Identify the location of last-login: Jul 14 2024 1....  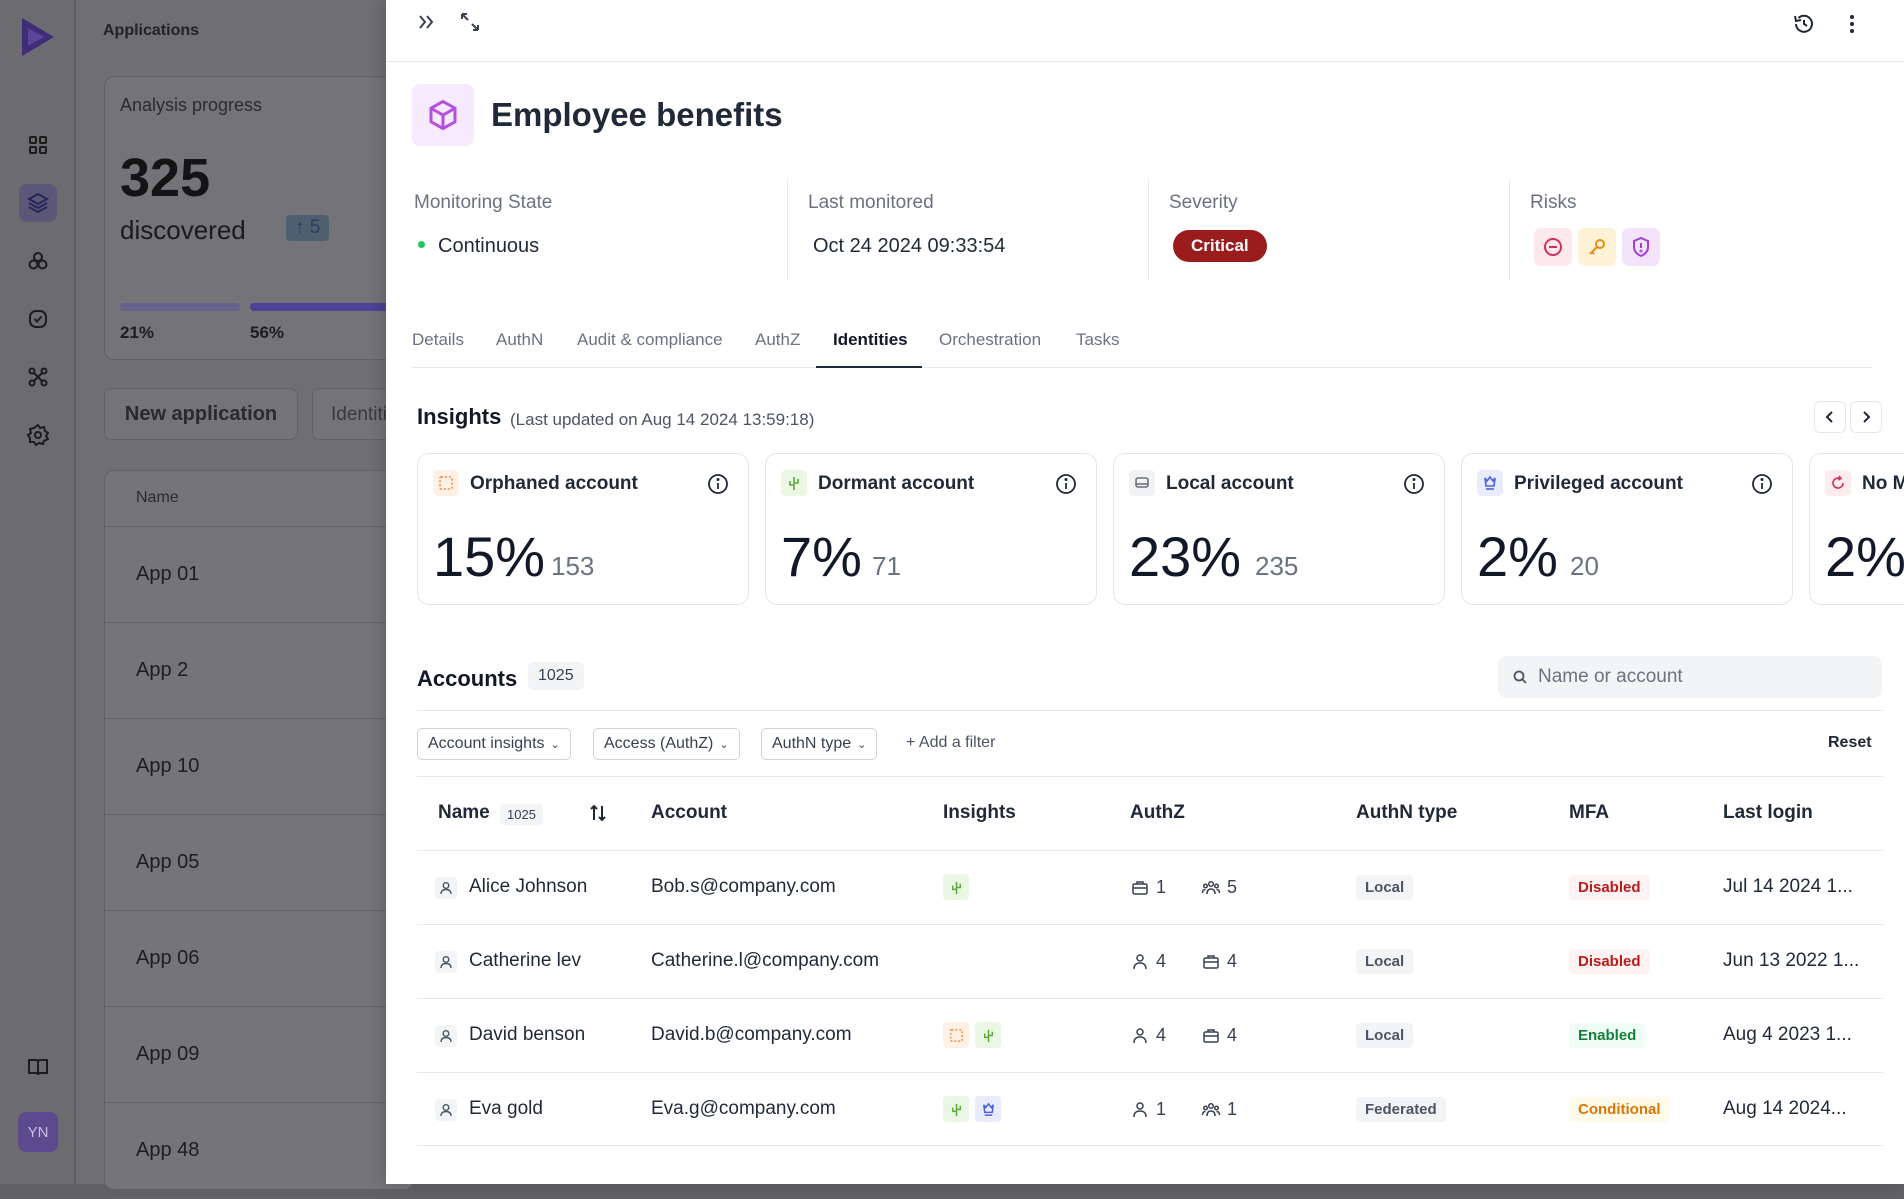
(1788, 886).